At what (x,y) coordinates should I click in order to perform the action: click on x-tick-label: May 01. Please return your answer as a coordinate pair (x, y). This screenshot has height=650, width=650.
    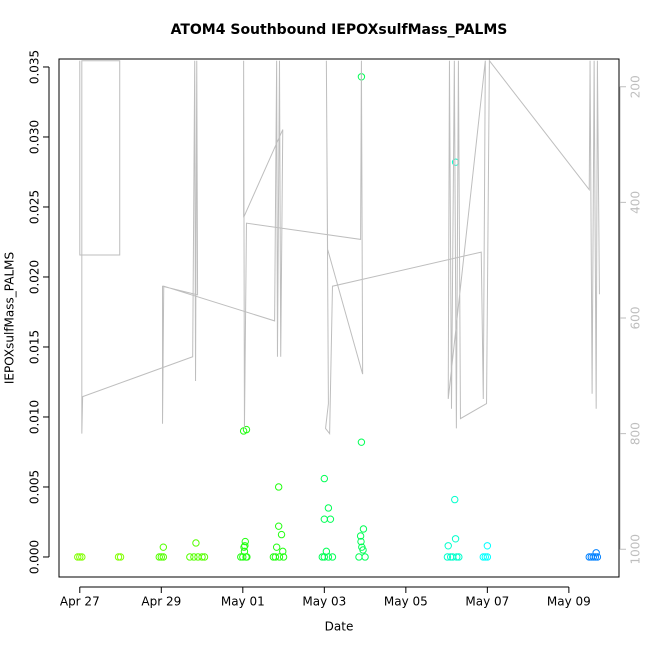
    Looking at the image, I should click on (243, 602).